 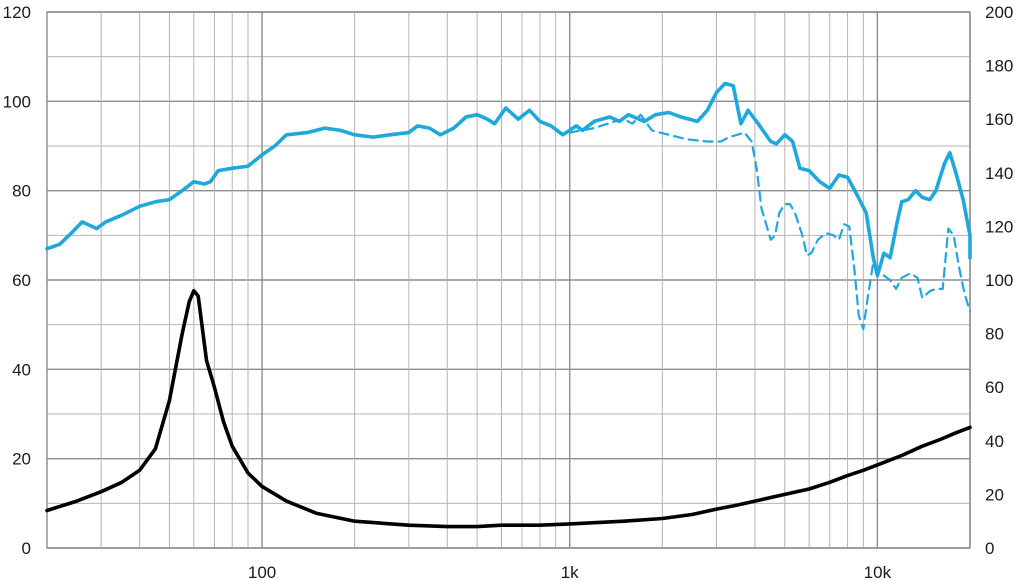 I want to click on y-right-tick-label: 80, so click(x=994, y=334).